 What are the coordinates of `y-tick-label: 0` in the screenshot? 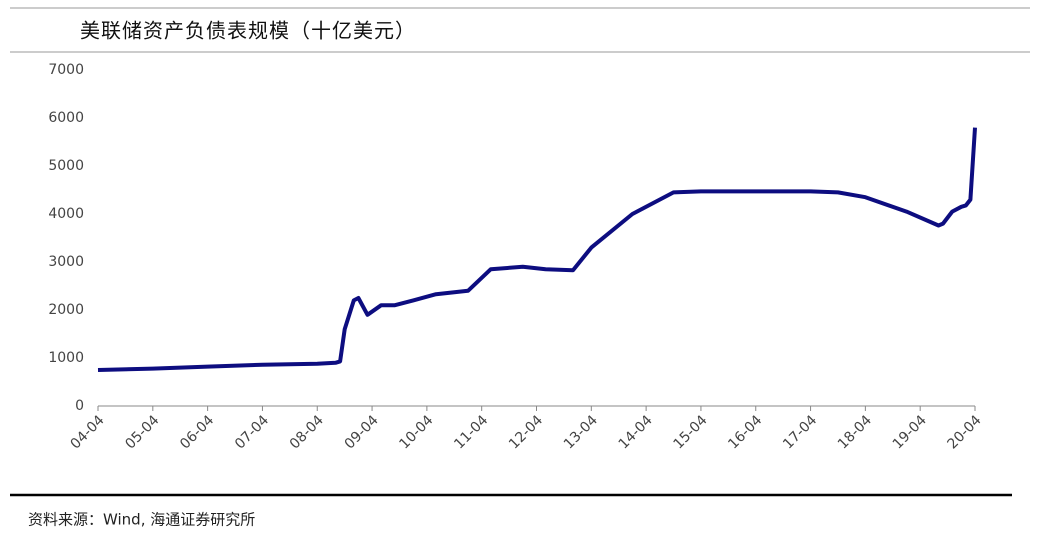 It's located at (79, 406).